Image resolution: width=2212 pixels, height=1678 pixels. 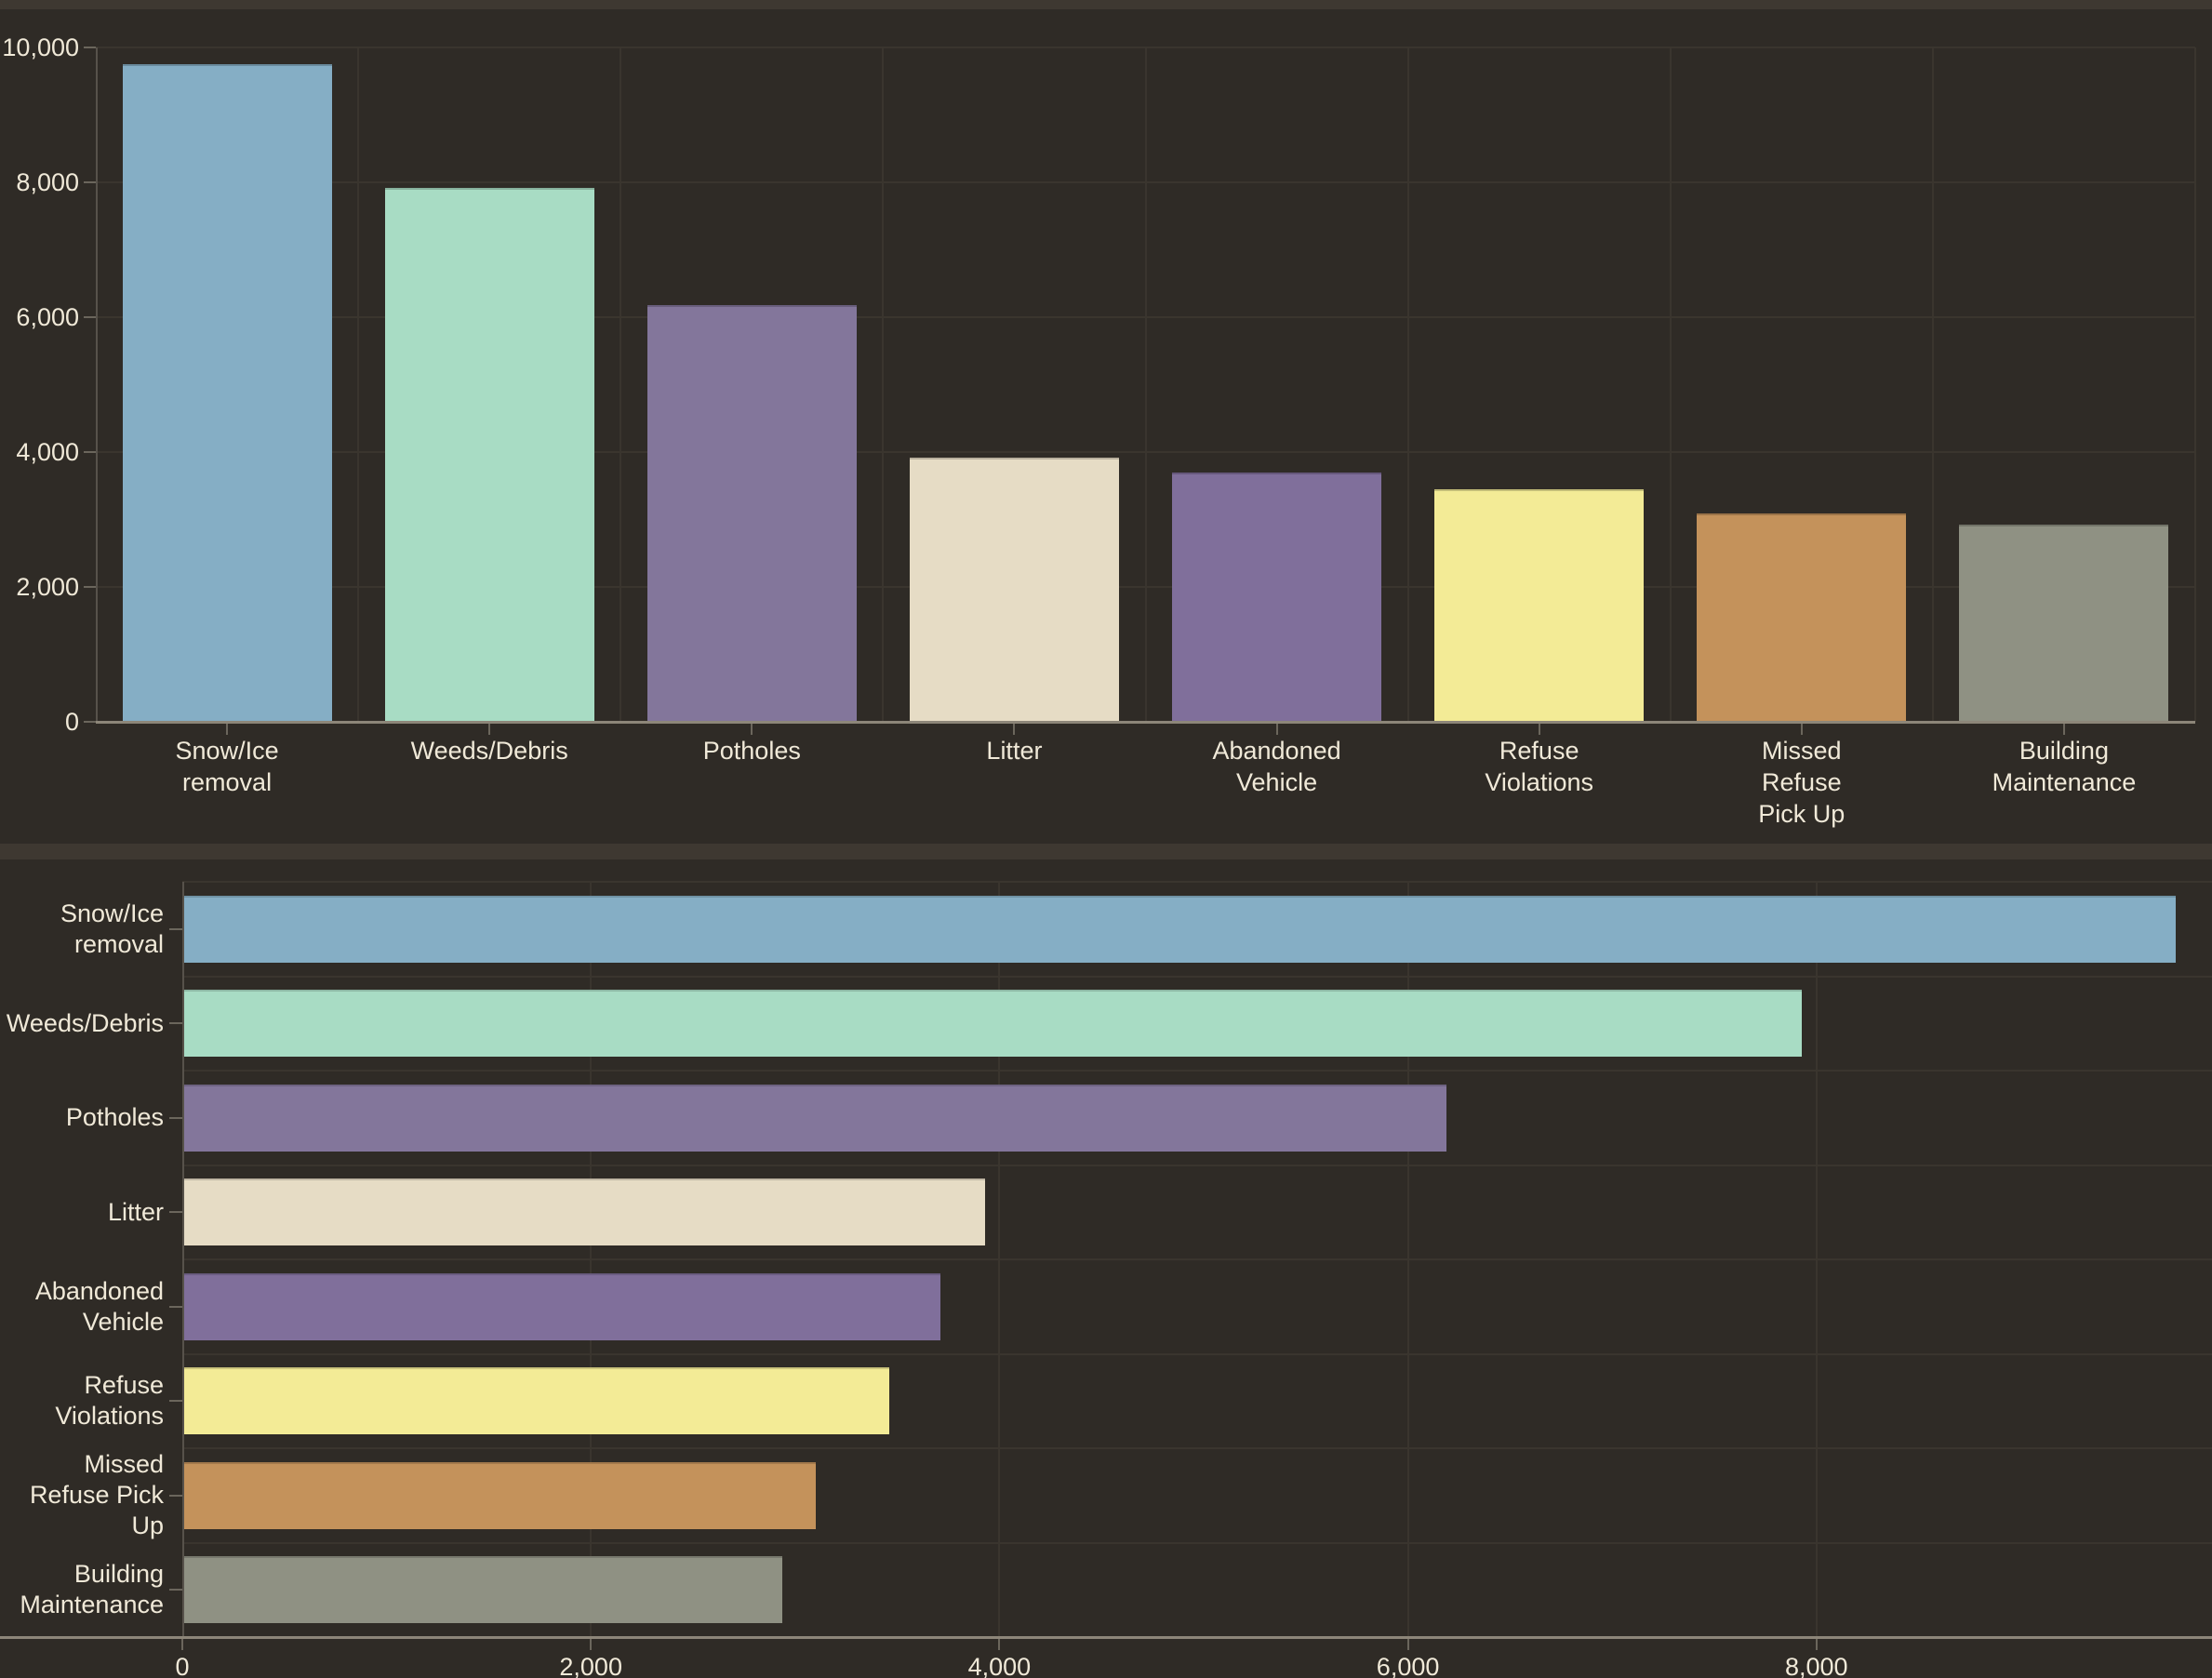 What do you see at coordinates (590, 1665) in the screenshot?
I see `x-axis-tick-label: 2,000` at bounding box center [590, 1665].